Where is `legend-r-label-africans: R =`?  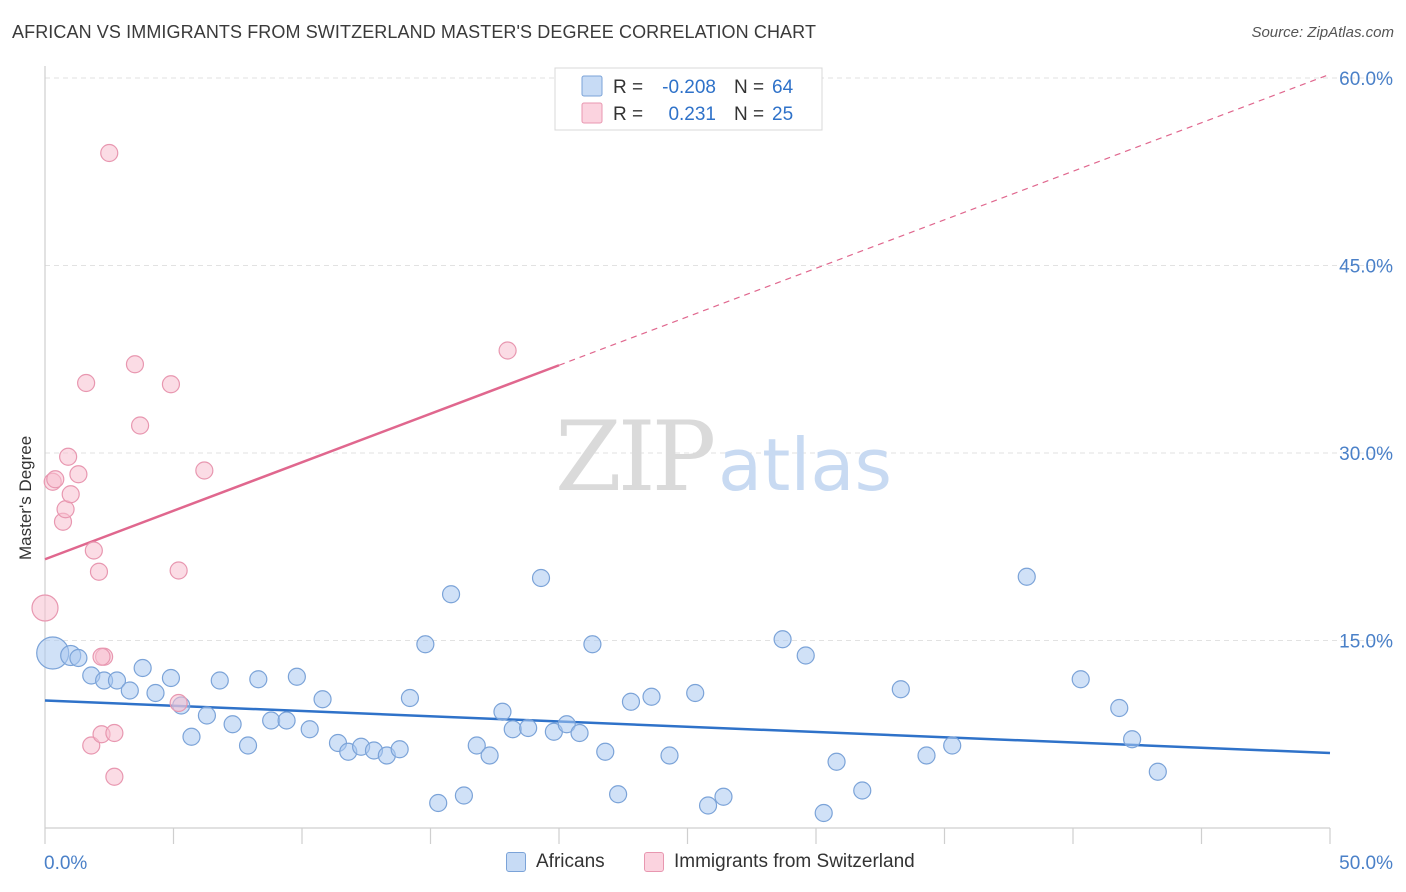 legend-r-label-africans: R = is located at coordinates (628, 87).